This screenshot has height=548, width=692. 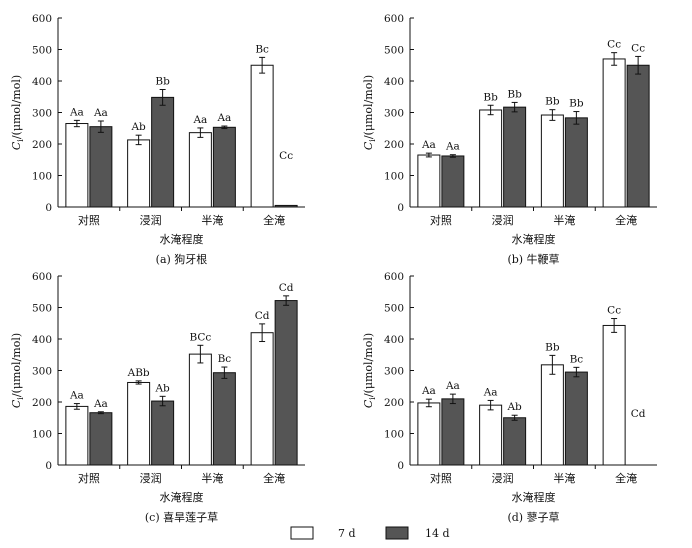 I want to click on legend-label-7d: 7 d, so click(x=347, y=533).